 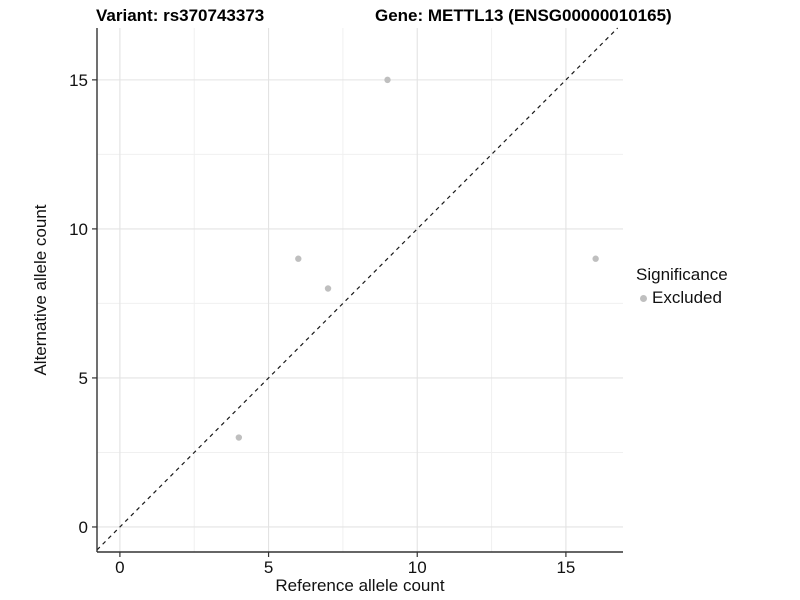 I want to click on legend-item-label: Excluded, so click(x=687, y=297).